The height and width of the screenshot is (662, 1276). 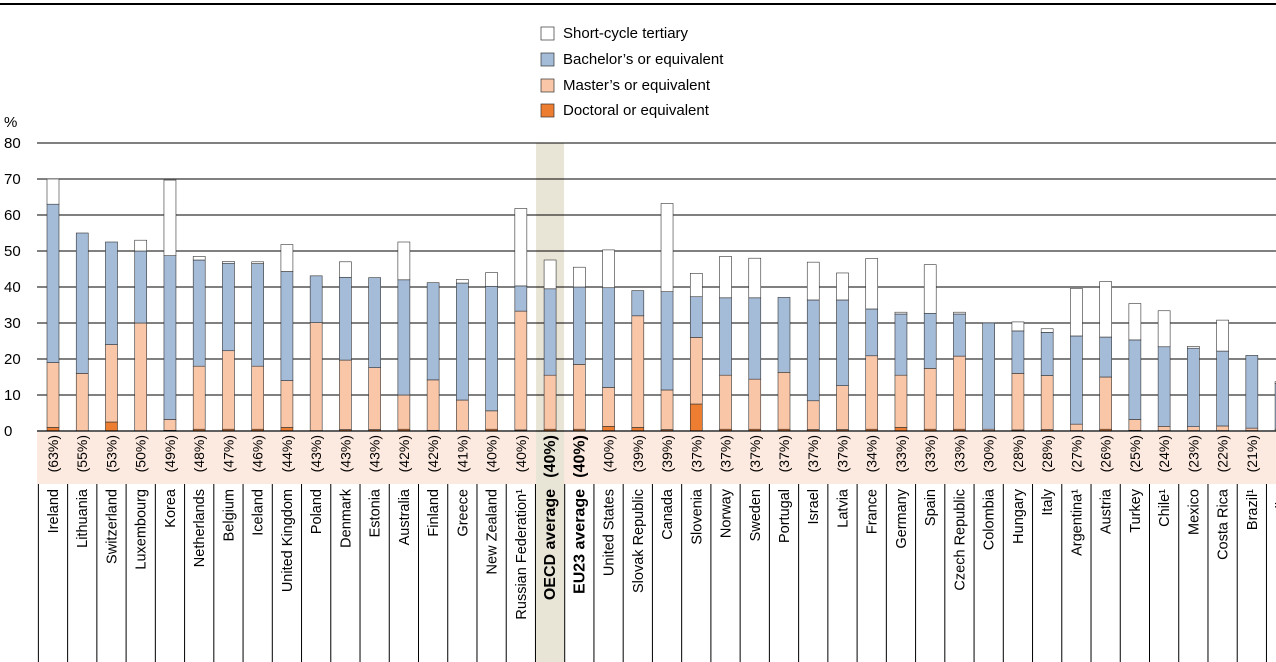 I want to click on y-tick-label: 70, so click(x=12, y=179).